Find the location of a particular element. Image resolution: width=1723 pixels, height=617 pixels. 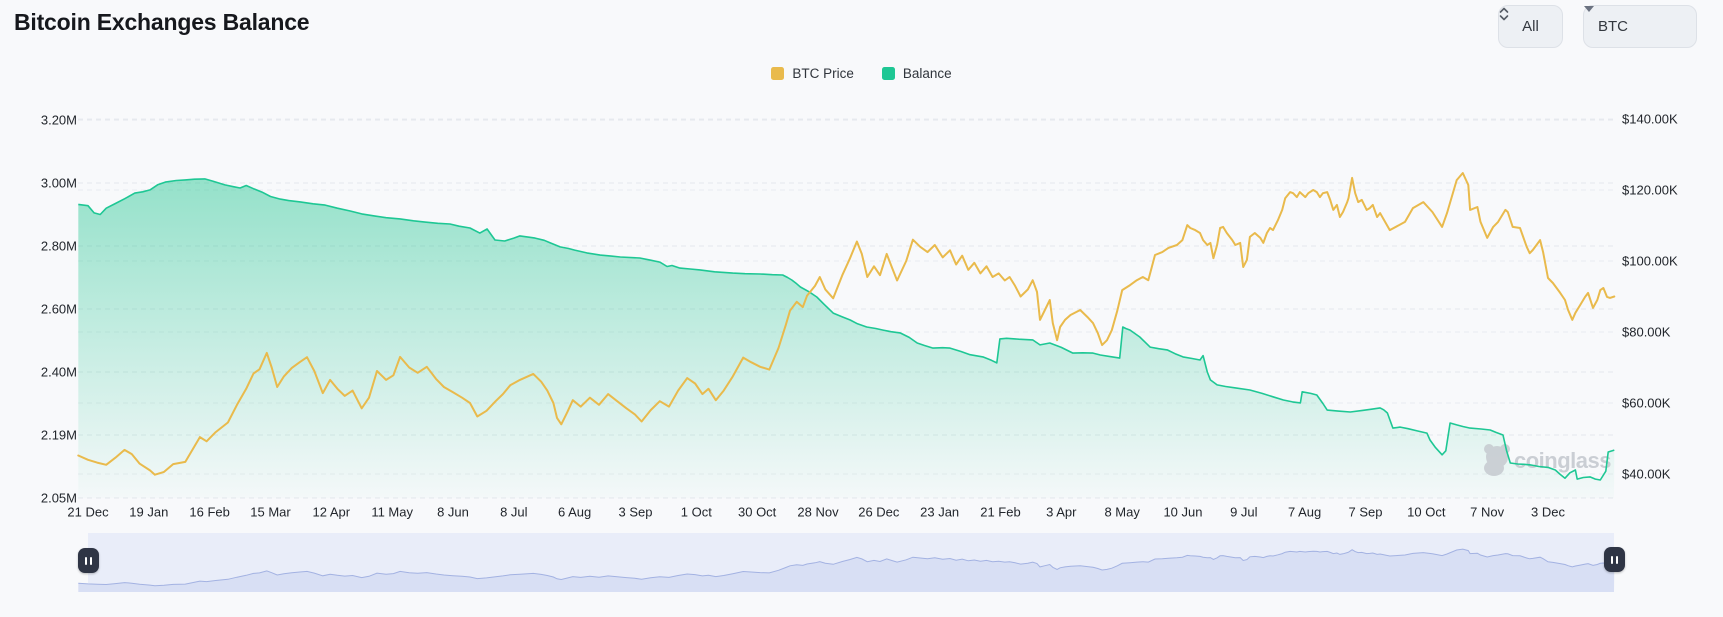

left-axis-tick: 2.05M is located at coordinates (58, 498).